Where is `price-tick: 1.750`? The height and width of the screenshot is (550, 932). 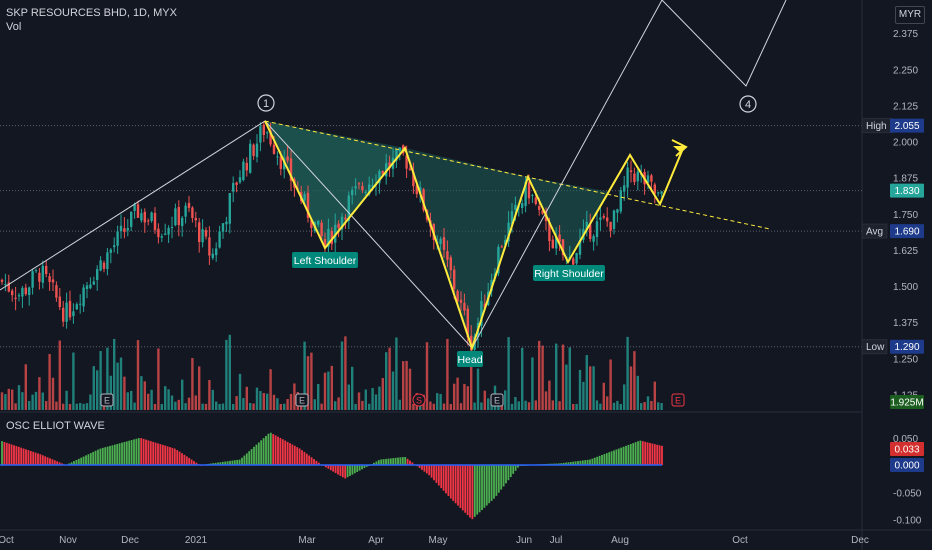 price-tick: 1.750 is located at coordinates (905, 215).